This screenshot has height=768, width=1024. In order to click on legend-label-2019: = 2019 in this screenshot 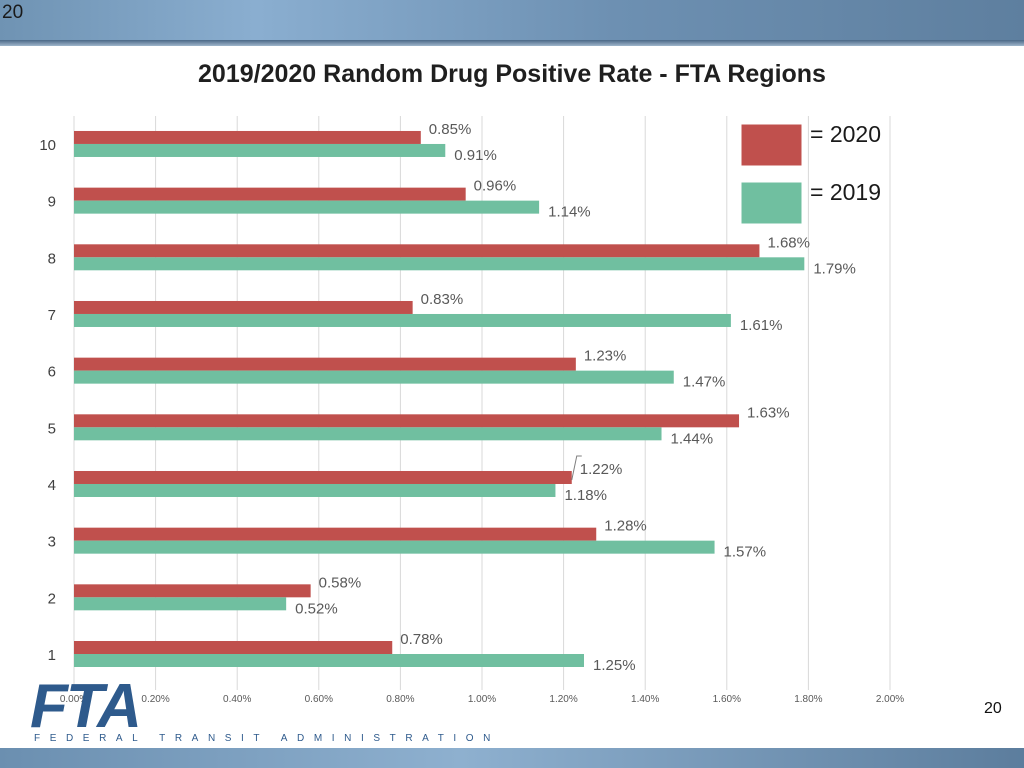, I will do `click(845, 192)`.